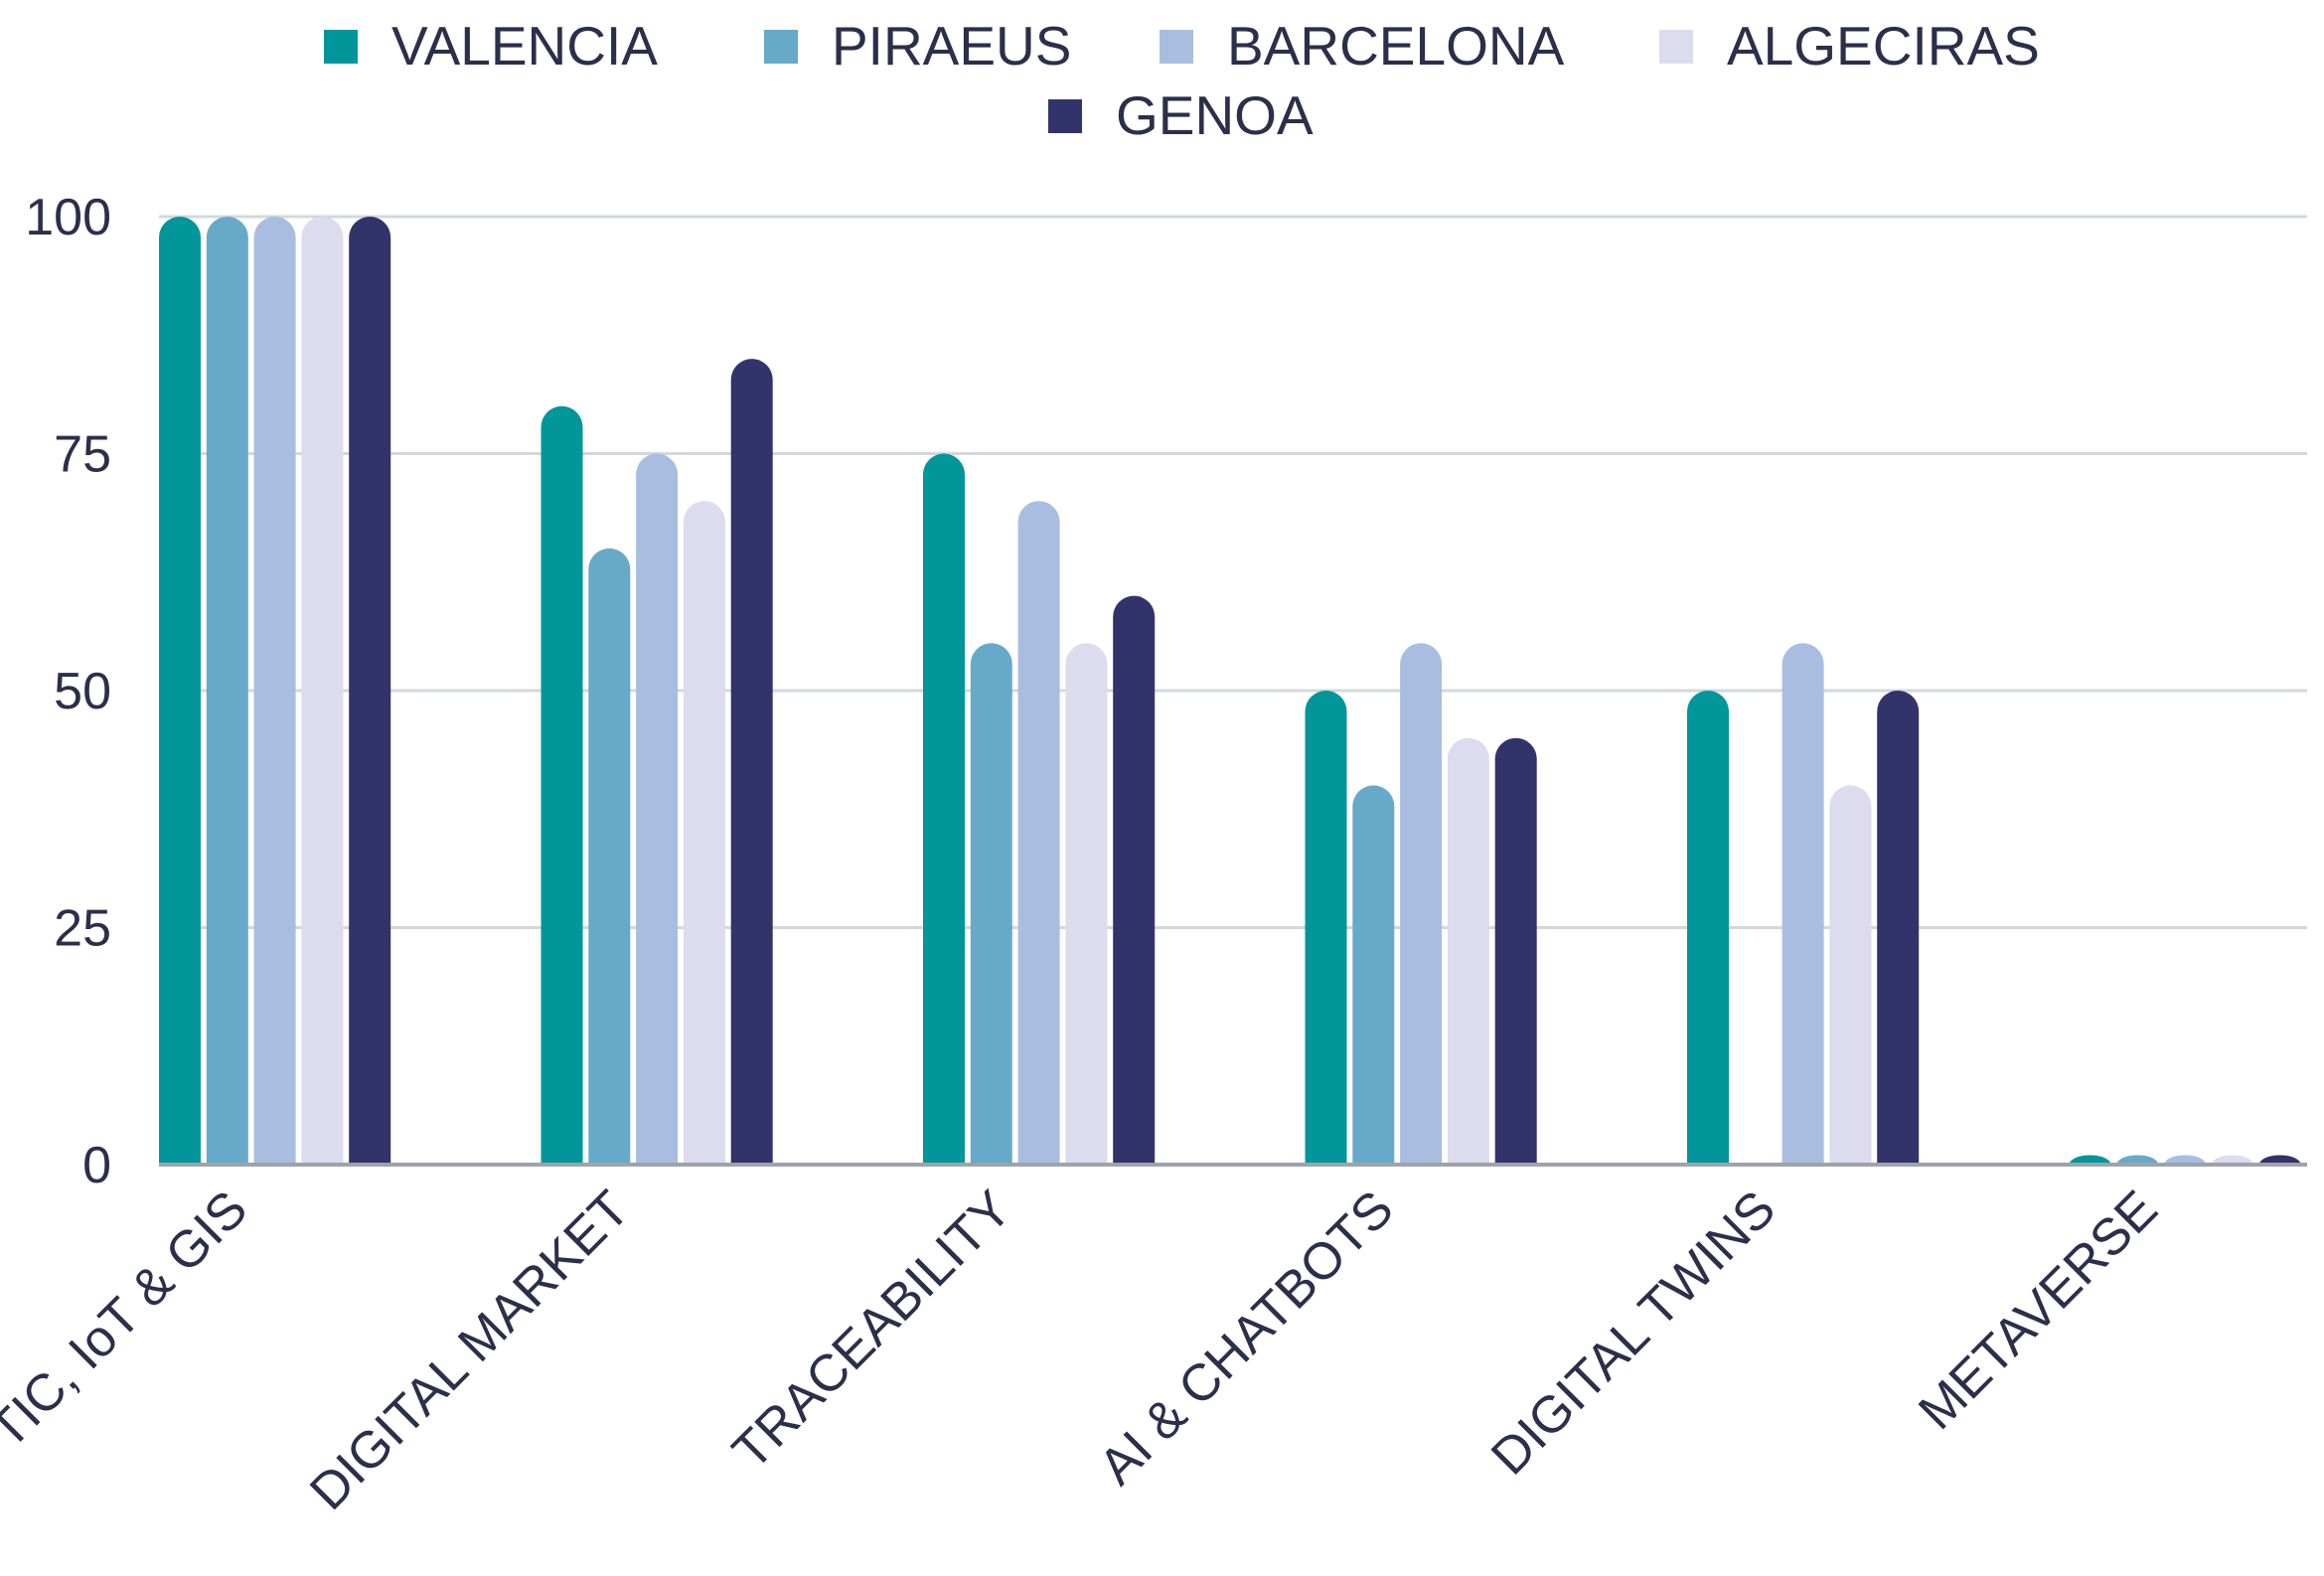  Describe the element at coordinates (96, 1165) in the screenshot. I see `y-tick-label: 0` at that location.